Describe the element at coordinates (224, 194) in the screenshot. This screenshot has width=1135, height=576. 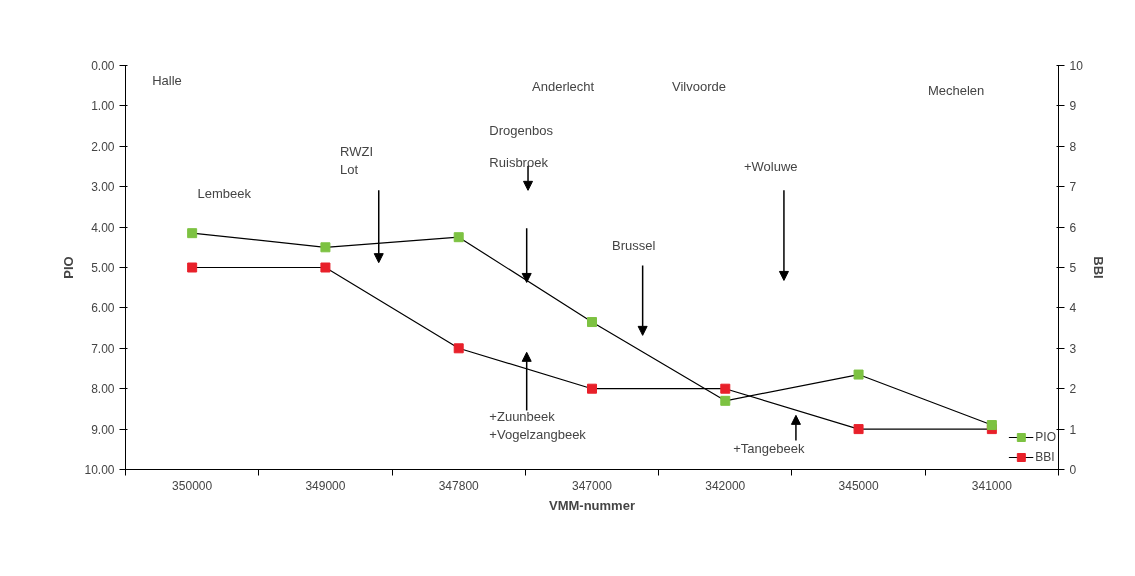
I see `annotation: Lembeek` at that location.